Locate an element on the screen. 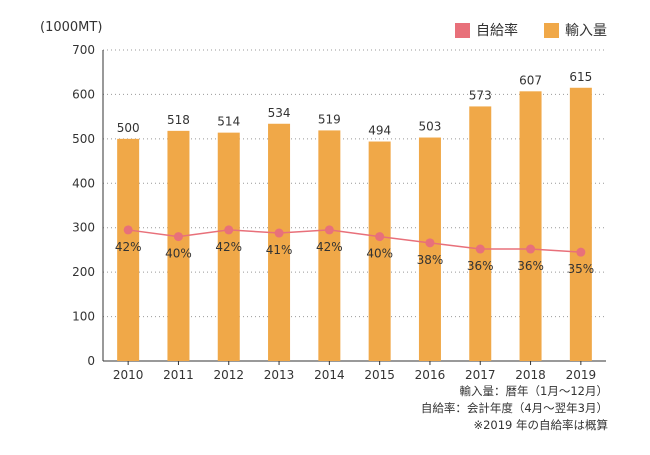 The width and height of the screenshot is (650, 455). line-point-label-2012: 42% is located at coordinates (228, 247).